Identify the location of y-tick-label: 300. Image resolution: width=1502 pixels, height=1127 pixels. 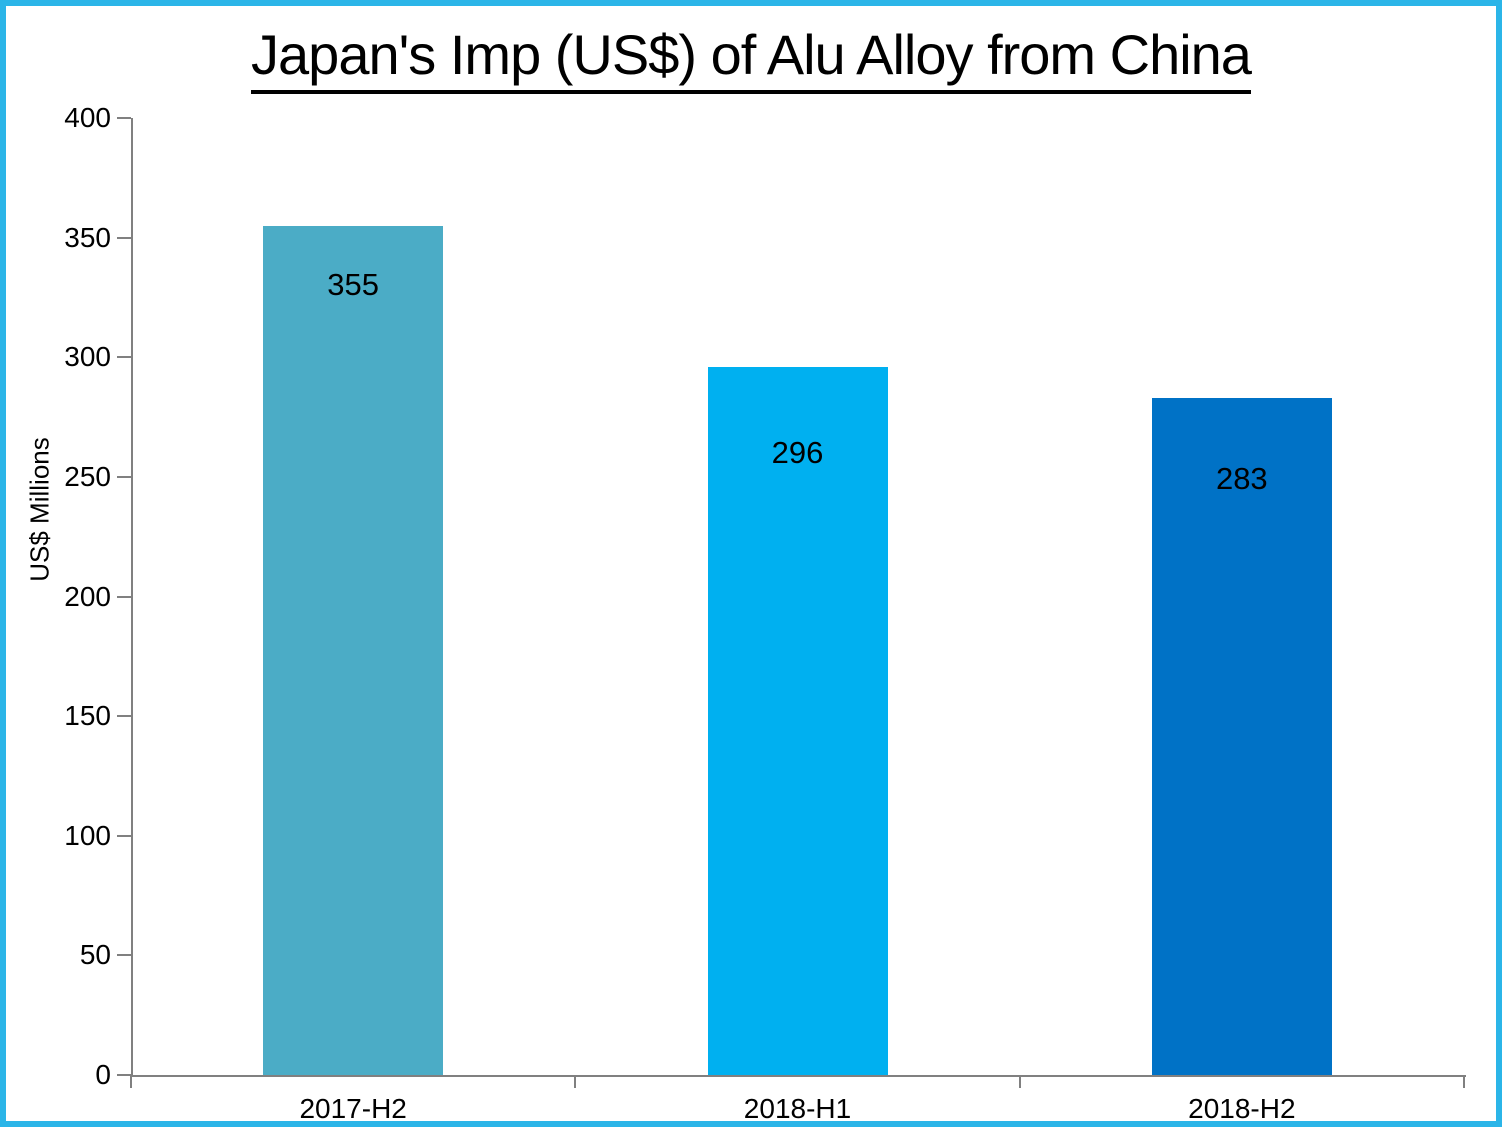
(87, 357).